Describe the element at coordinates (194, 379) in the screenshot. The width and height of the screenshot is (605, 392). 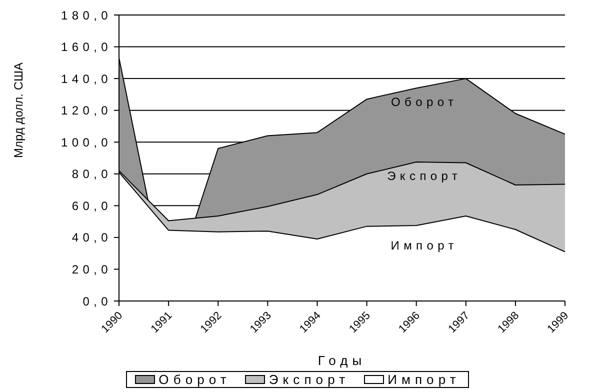
I see `legend-label: Оборот` at that location.